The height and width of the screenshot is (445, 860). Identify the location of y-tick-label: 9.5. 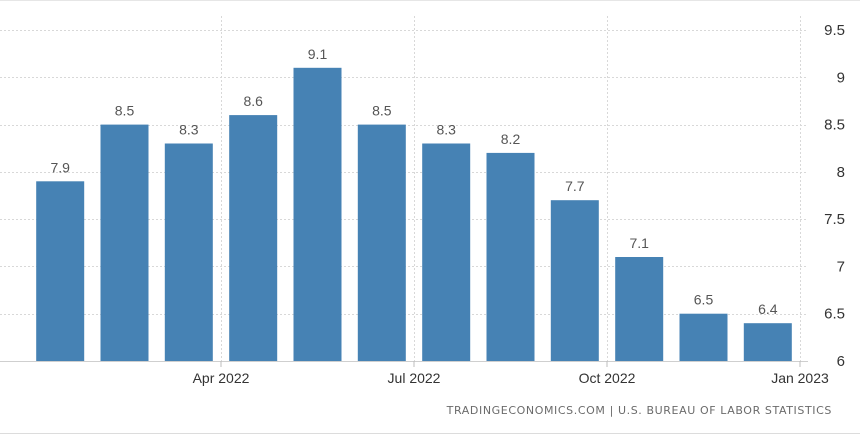
(834, 30).